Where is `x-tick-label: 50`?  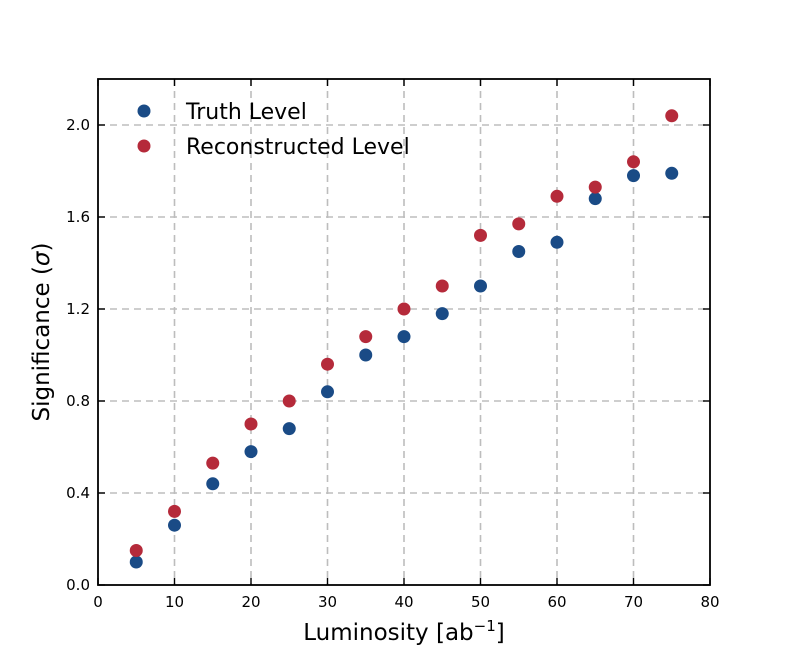 x-tick-label: 50 is located at coordinates (480, 602).